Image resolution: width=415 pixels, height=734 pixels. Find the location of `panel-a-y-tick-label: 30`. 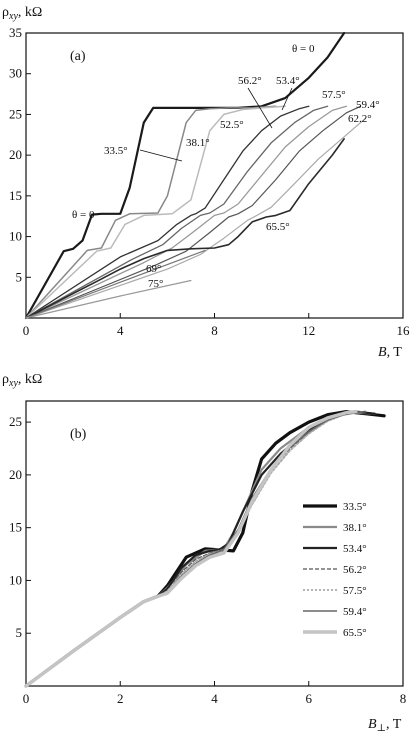

panel-a-y-tick-label: 30 is located at coordinates (15, 73).